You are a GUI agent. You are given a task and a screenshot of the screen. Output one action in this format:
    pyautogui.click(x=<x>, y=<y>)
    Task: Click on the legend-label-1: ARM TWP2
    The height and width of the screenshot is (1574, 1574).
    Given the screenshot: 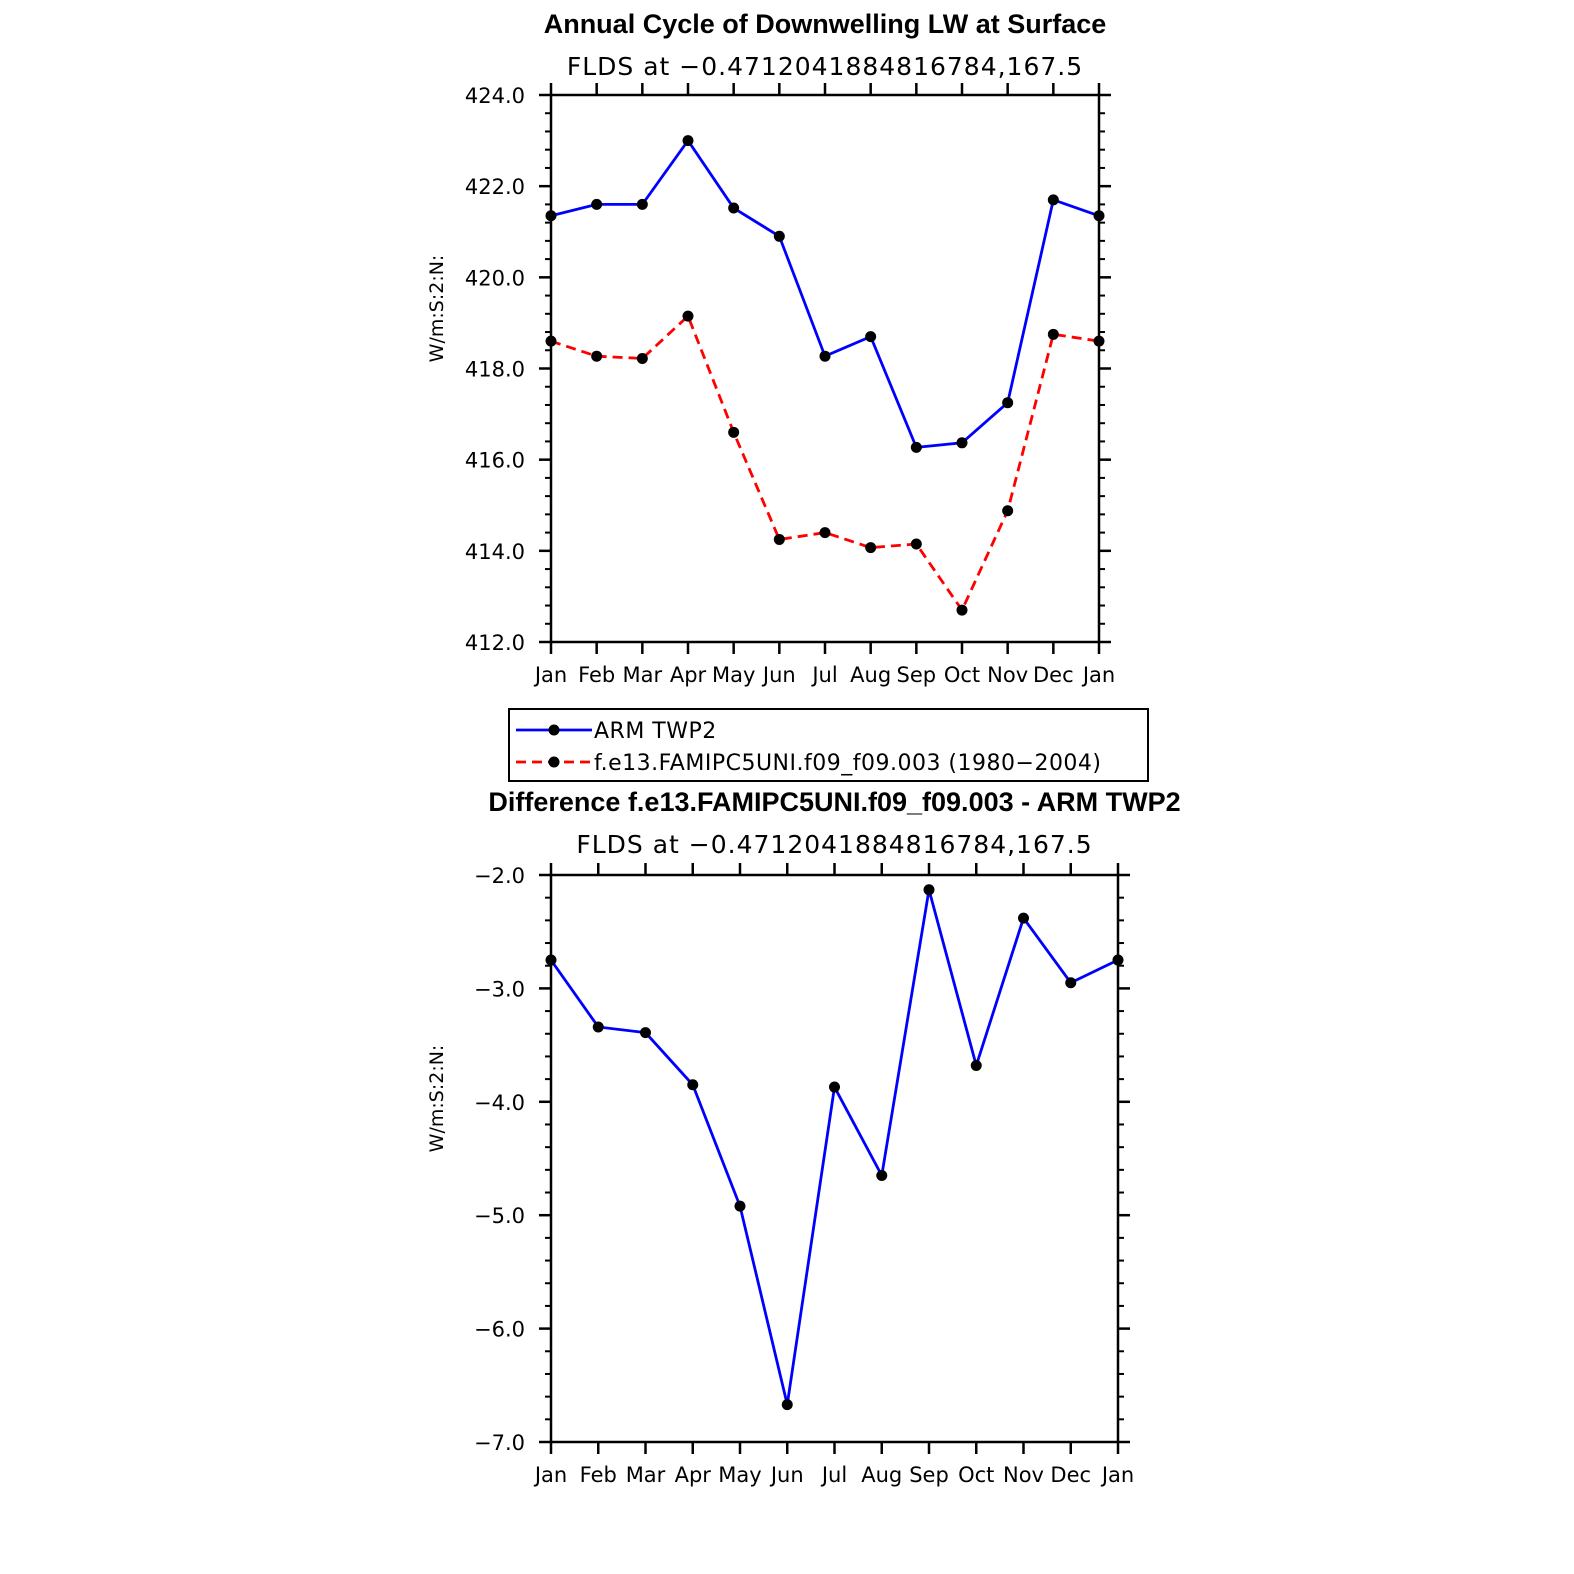 What is the action you would take?
    pyautogui.click(x=655, y=731)
    